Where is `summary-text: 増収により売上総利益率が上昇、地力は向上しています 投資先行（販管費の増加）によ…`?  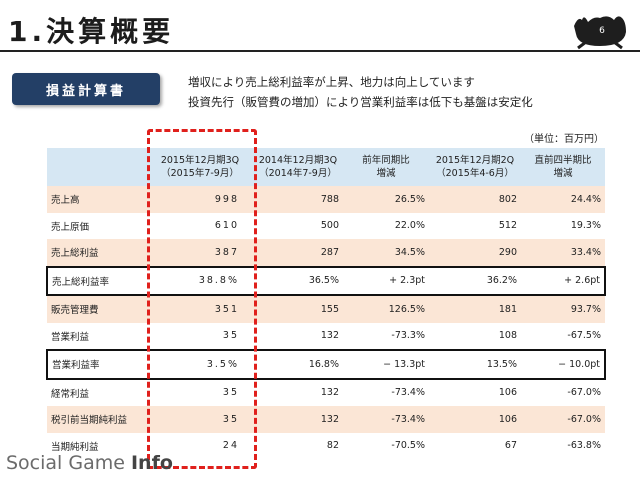 summary-text: 増収により売上総利益率が上昇、地力は向上しています 投資先行（販管費の増加）によ… is located at coordinates (360, 92).